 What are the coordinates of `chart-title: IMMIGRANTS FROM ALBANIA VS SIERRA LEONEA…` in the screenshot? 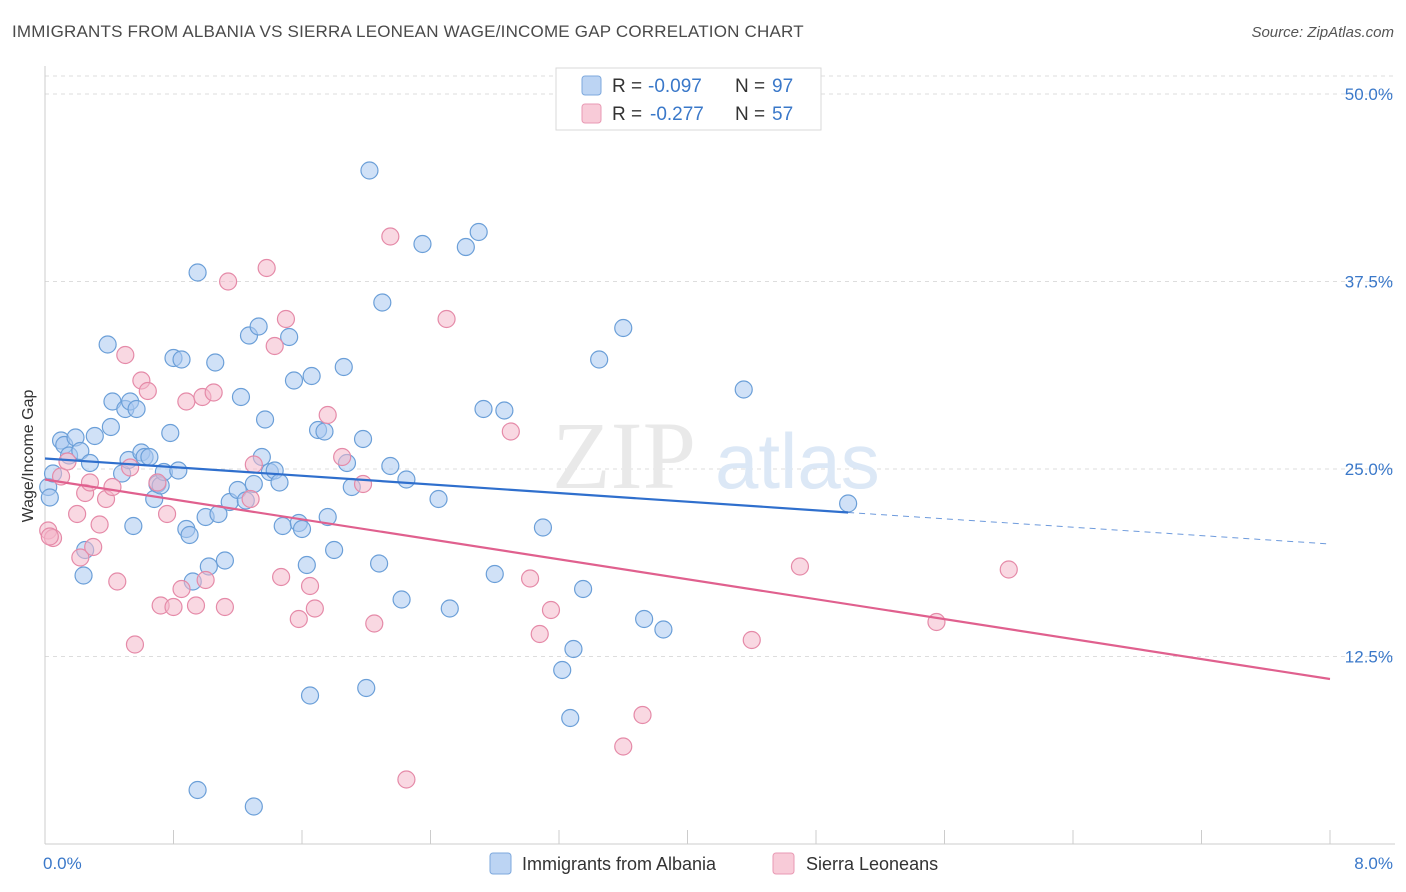 It's located at (408, 31).